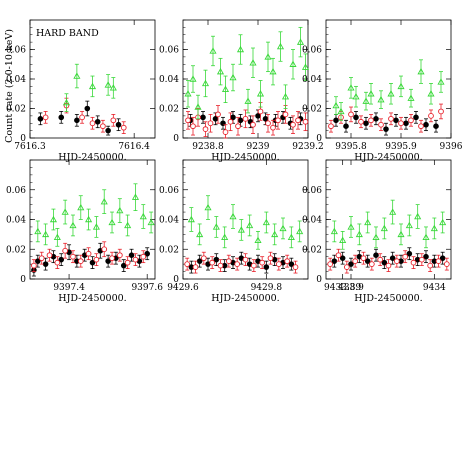  I want to click on x-tick-label: 9239.2, so click(308, 147).